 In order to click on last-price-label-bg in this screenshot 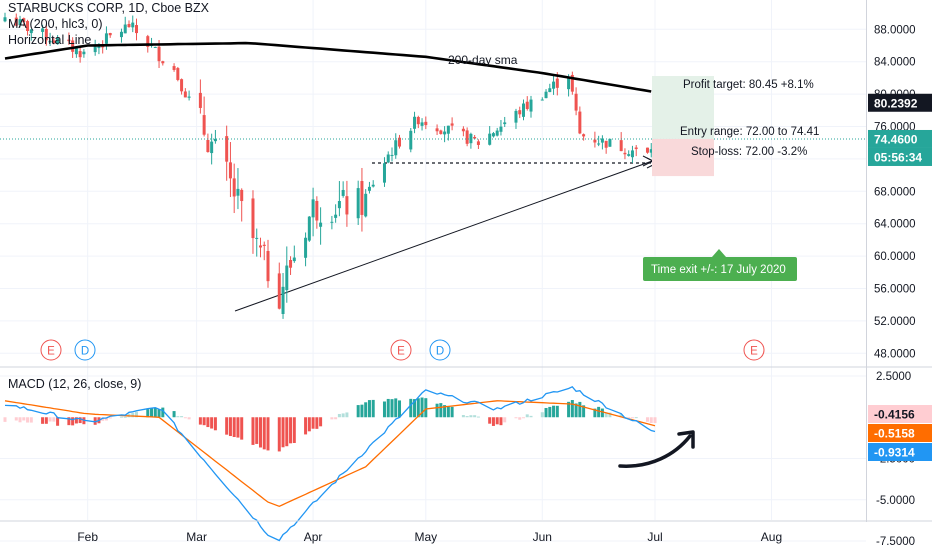, I will do `click(900, 138)`.